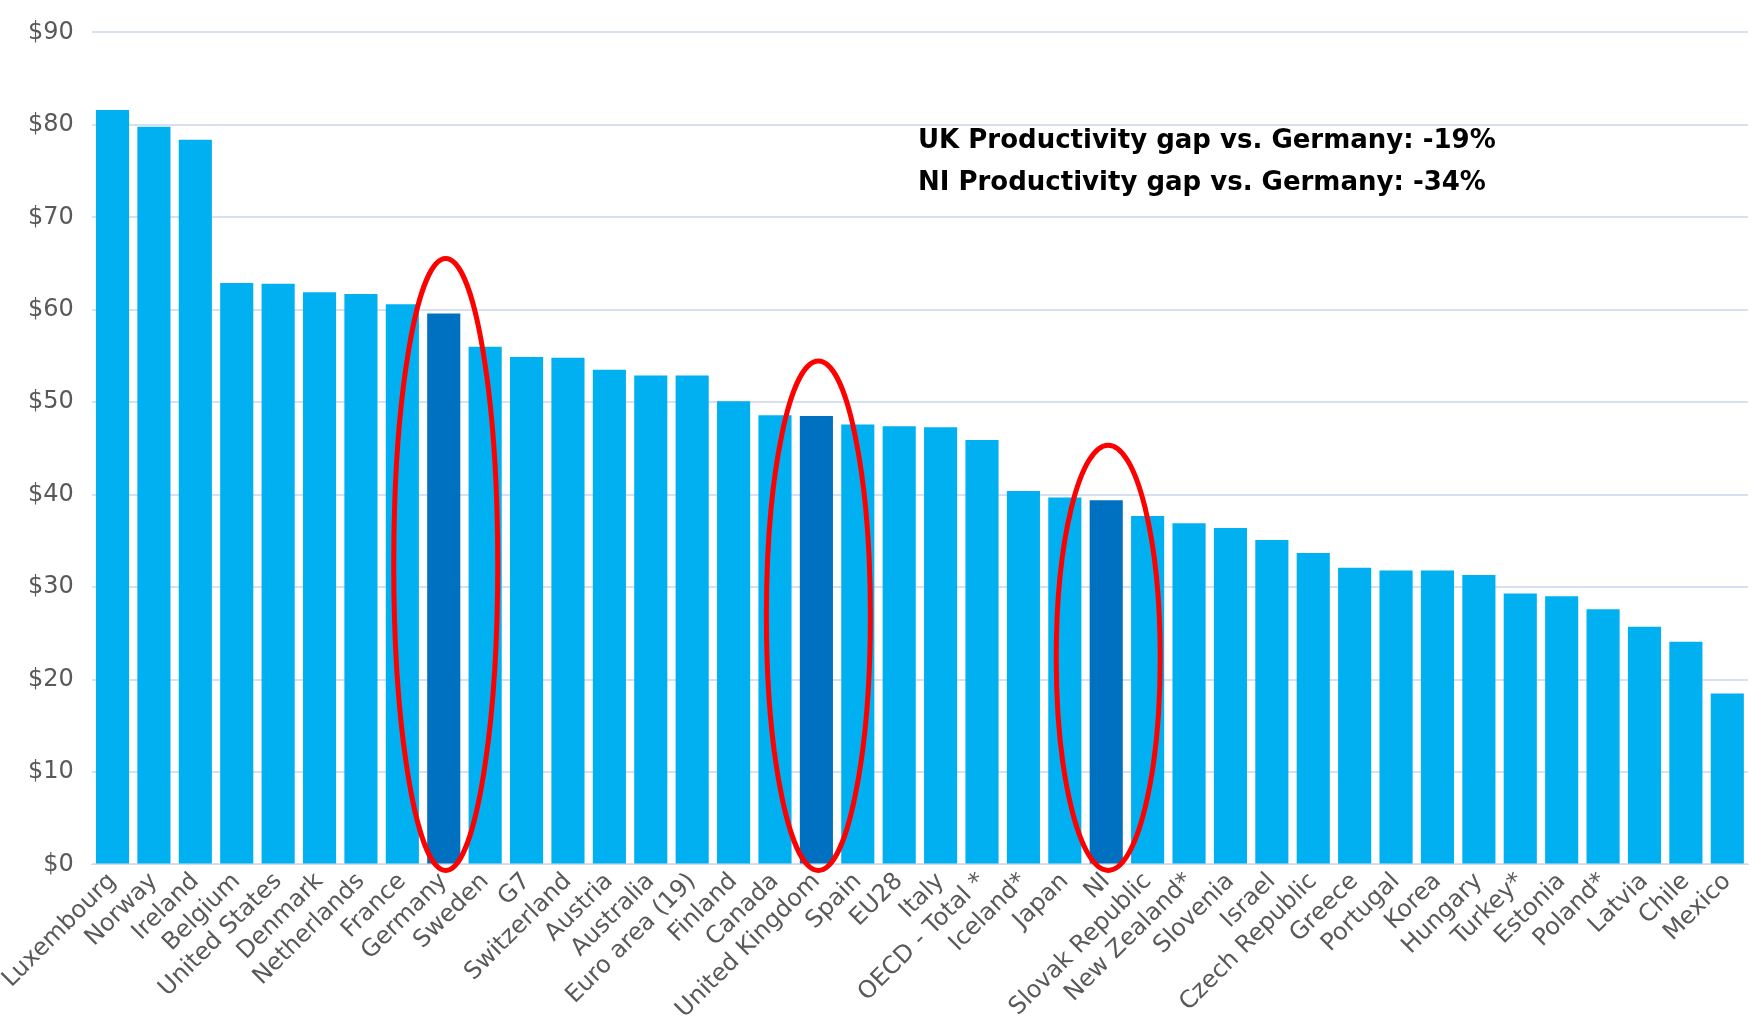 The width and height of the screenshot is (1752, 1027). What do you see at coordinates (51, 492) in the screenshot?
I see `y-tick-label: $40` at bounding box center [51, 492].